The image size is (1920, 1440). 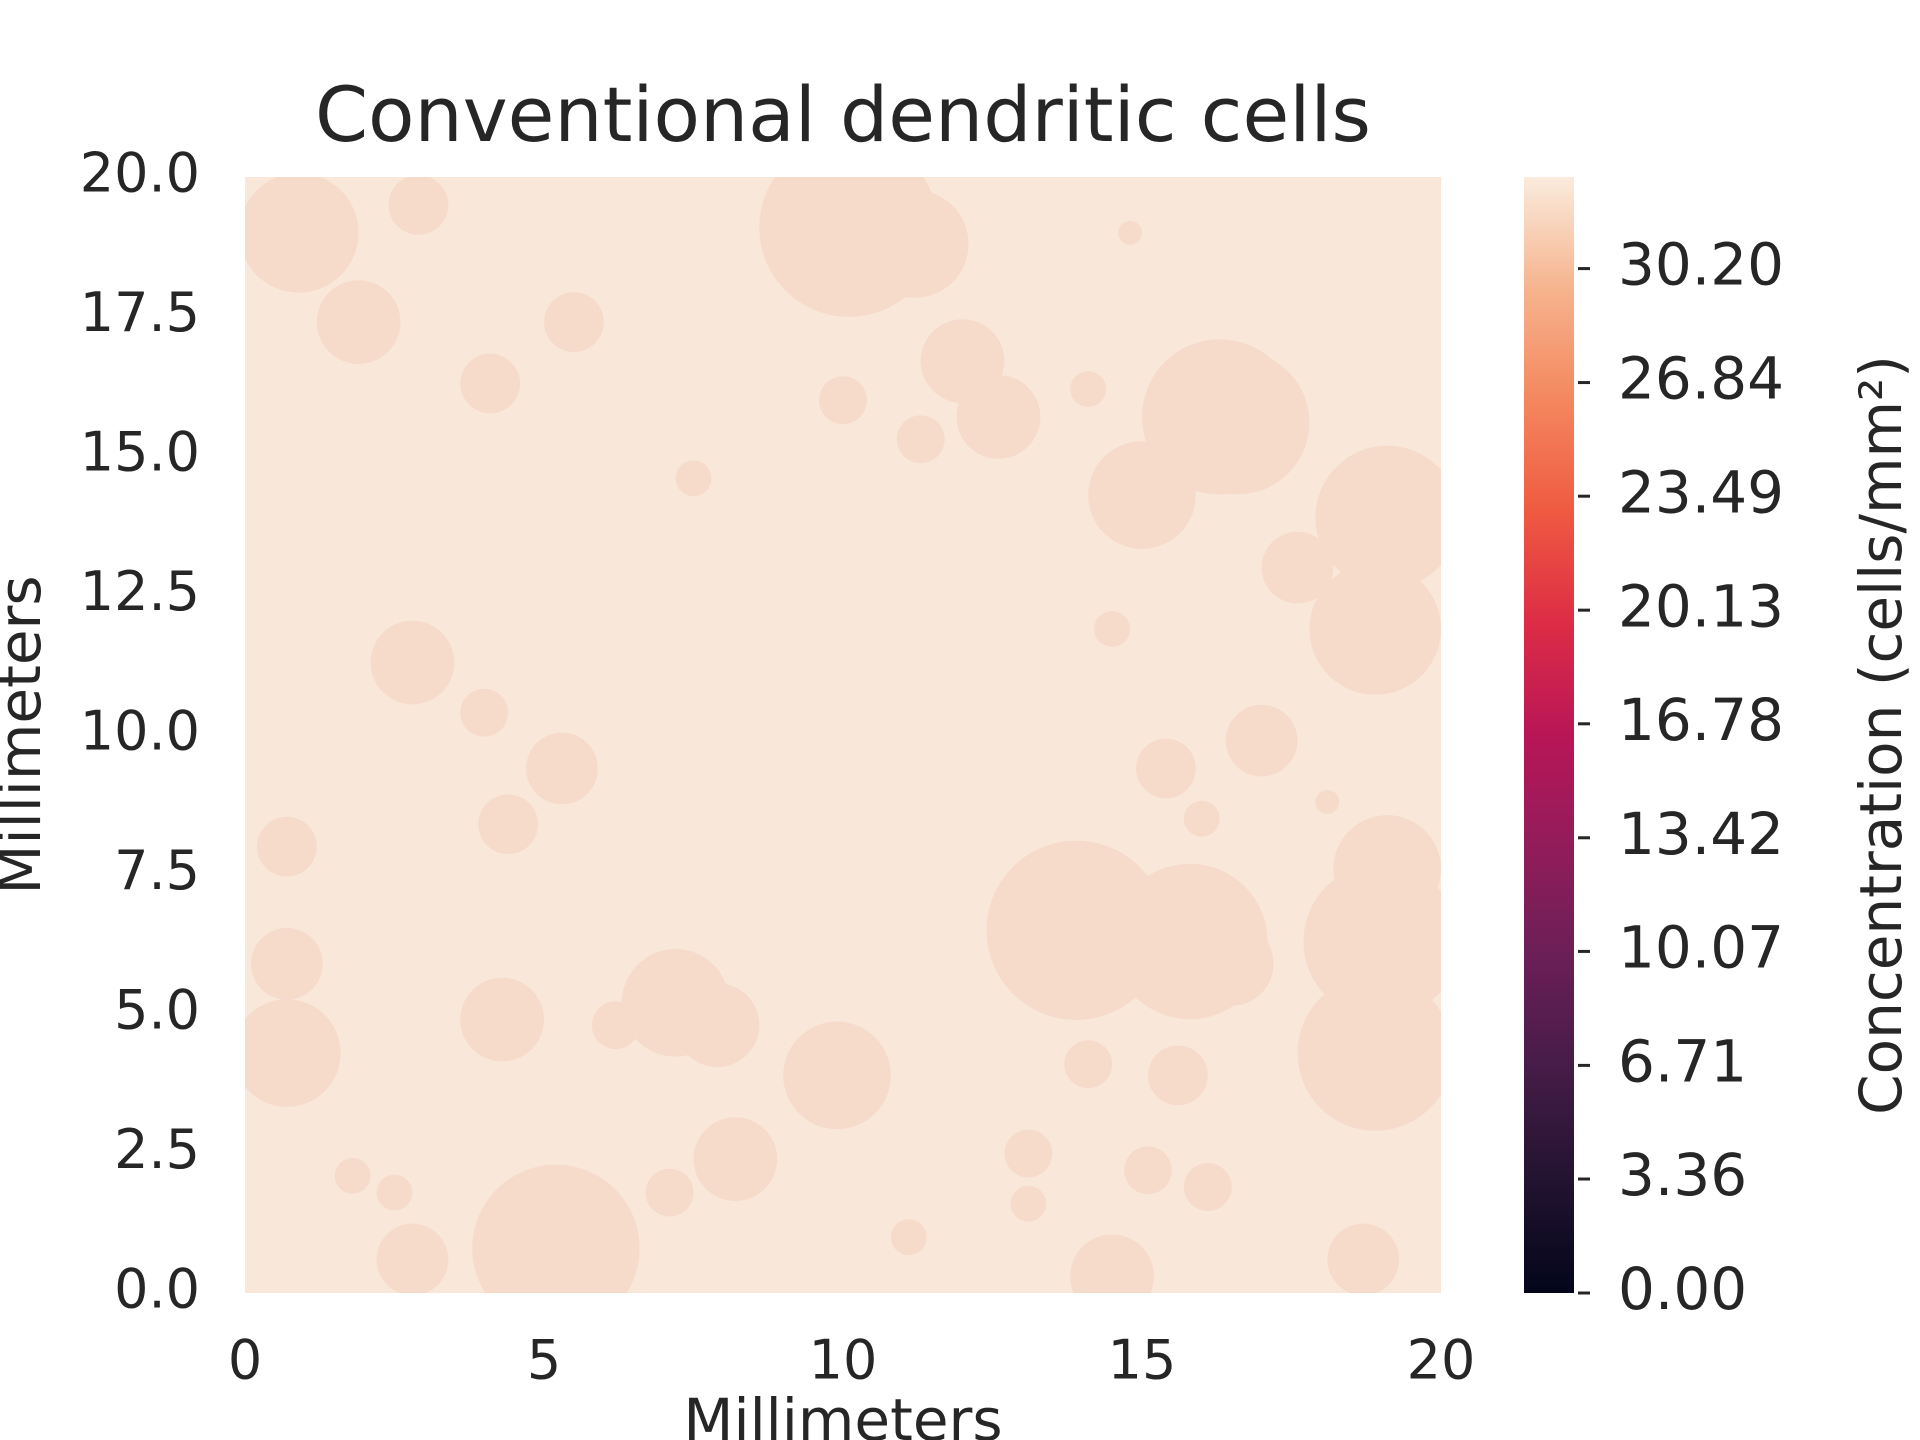 I want to click on colorbar-tick-label: 26.84, so click(x=1701, y=379).